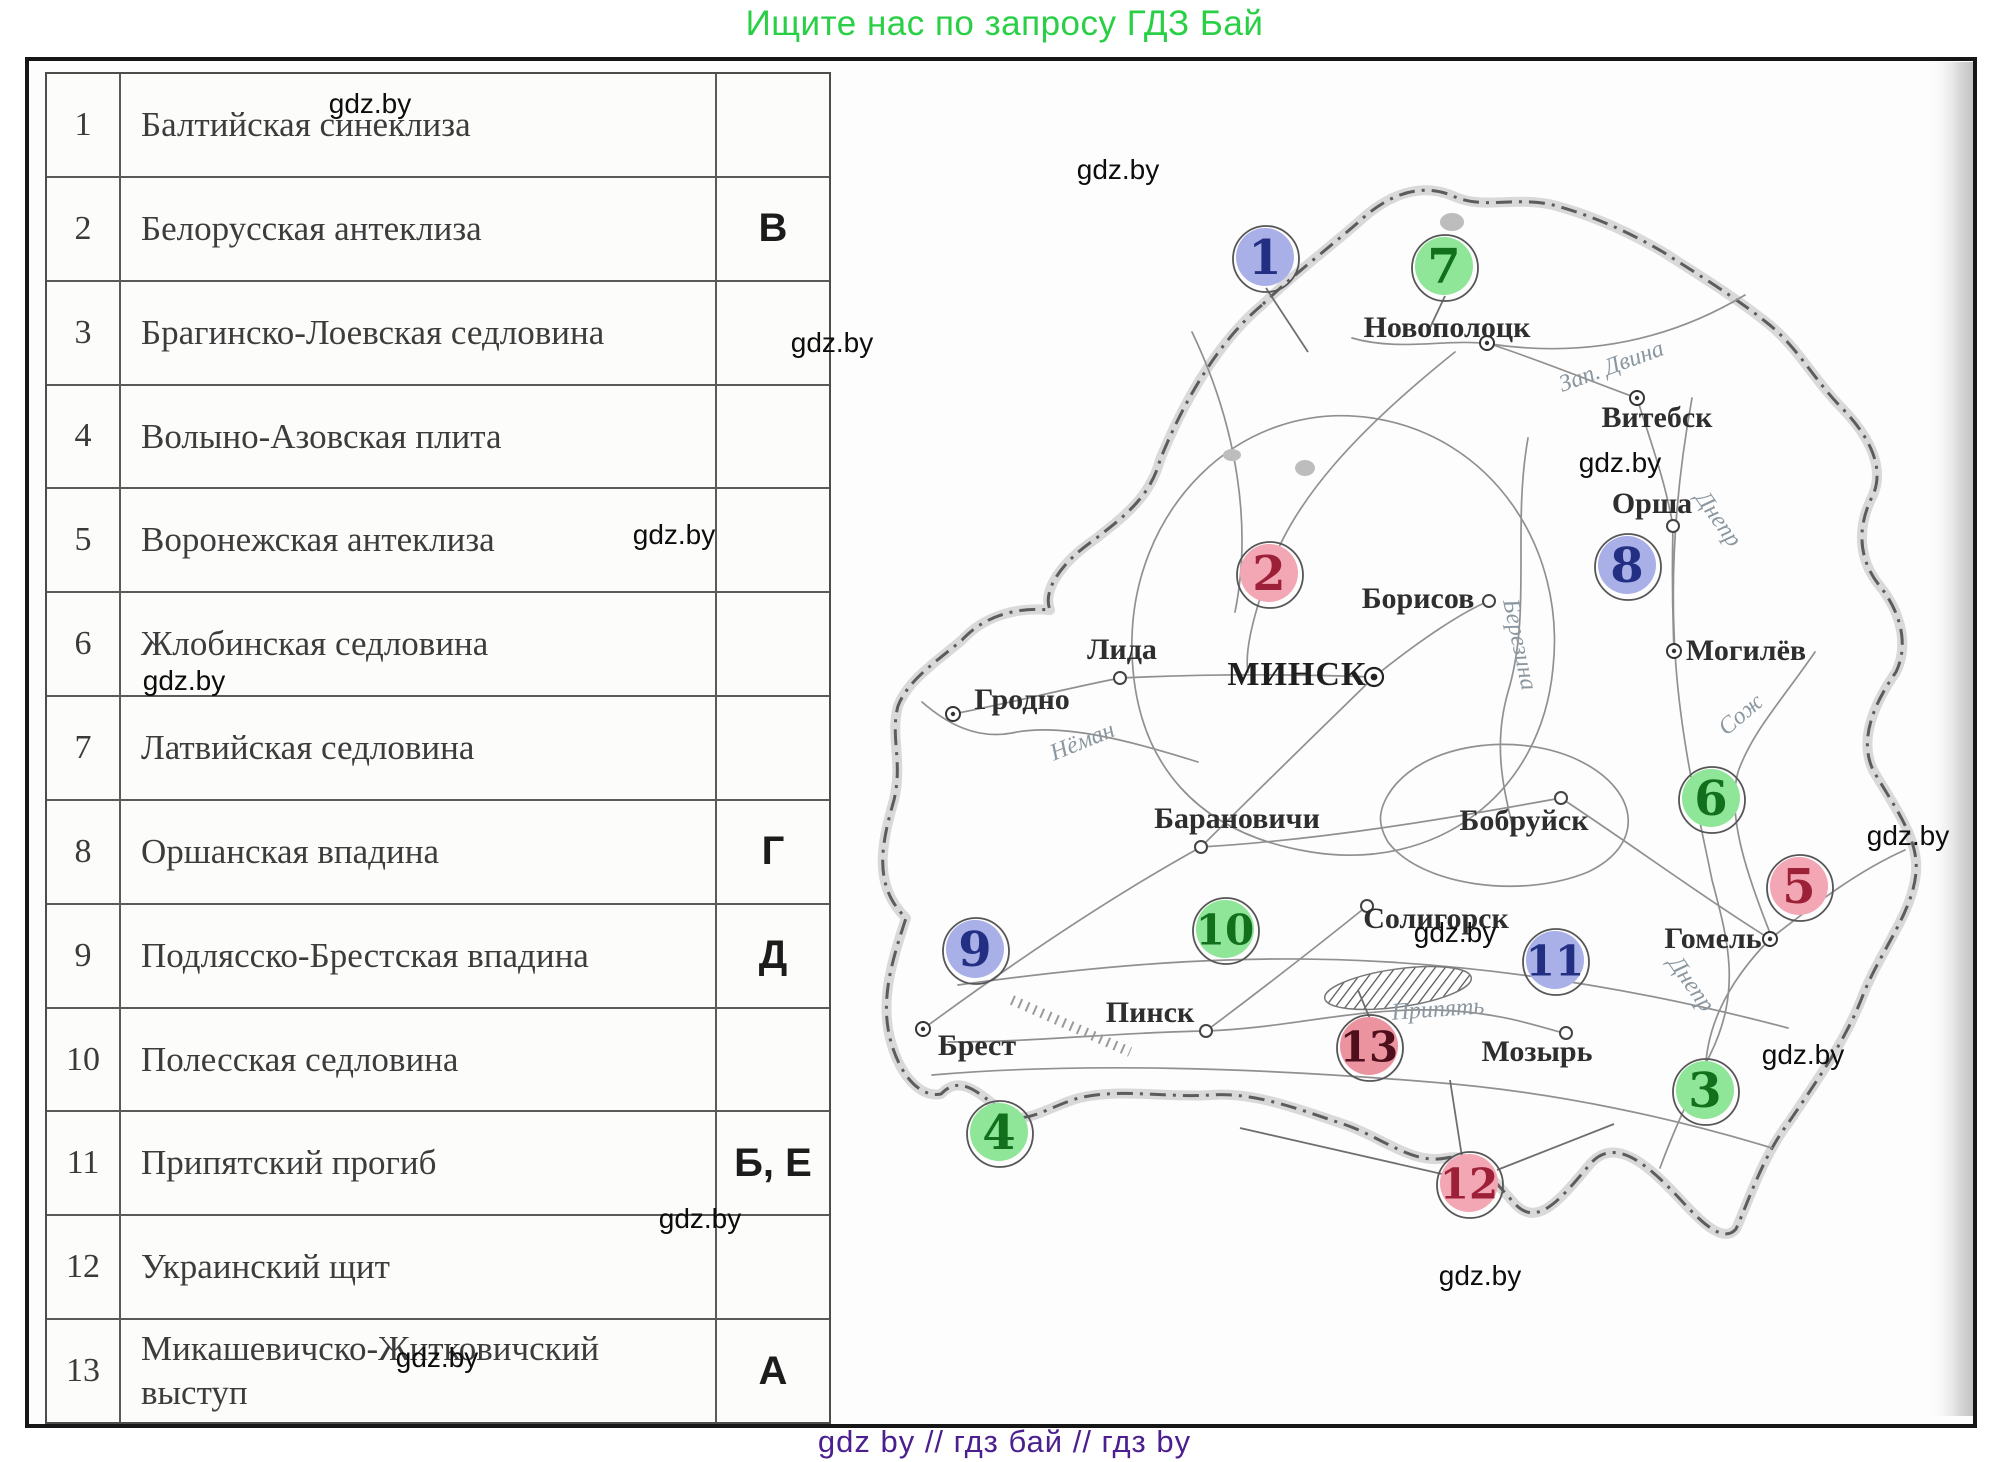  I want to click on table-row: 8 Оршанская впадина Г, so click(438, 850).